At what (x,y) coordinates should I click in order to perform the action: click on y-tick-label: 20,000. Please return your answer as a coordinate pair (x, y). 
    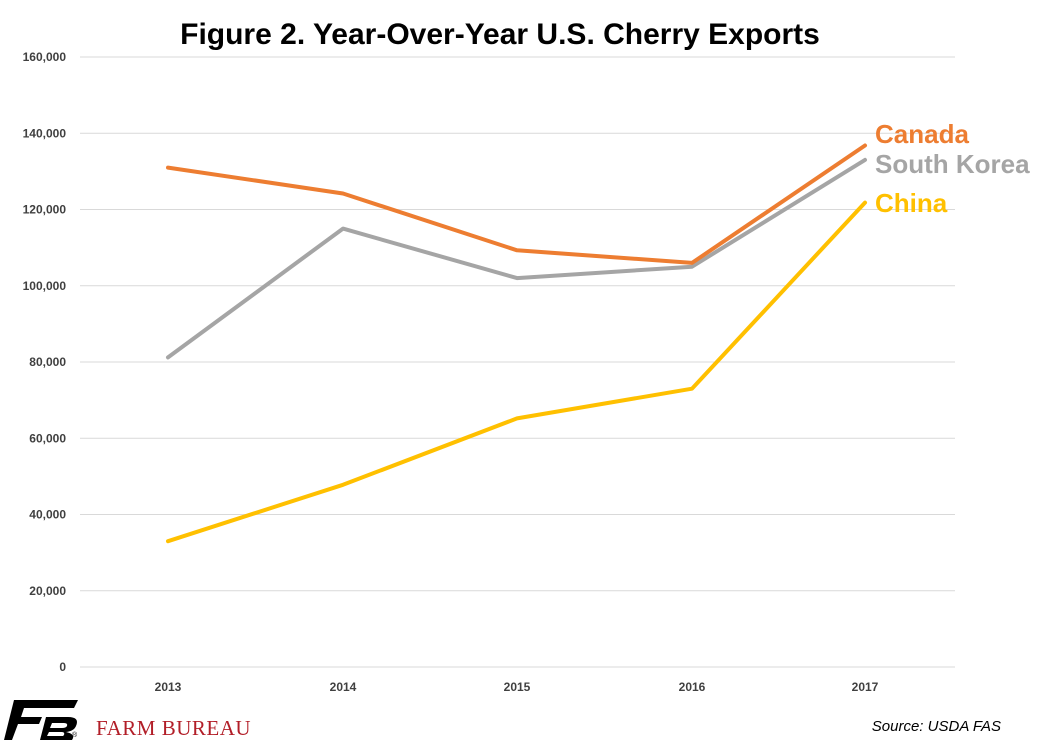
    Looking at the image, I should click on (47, 591).